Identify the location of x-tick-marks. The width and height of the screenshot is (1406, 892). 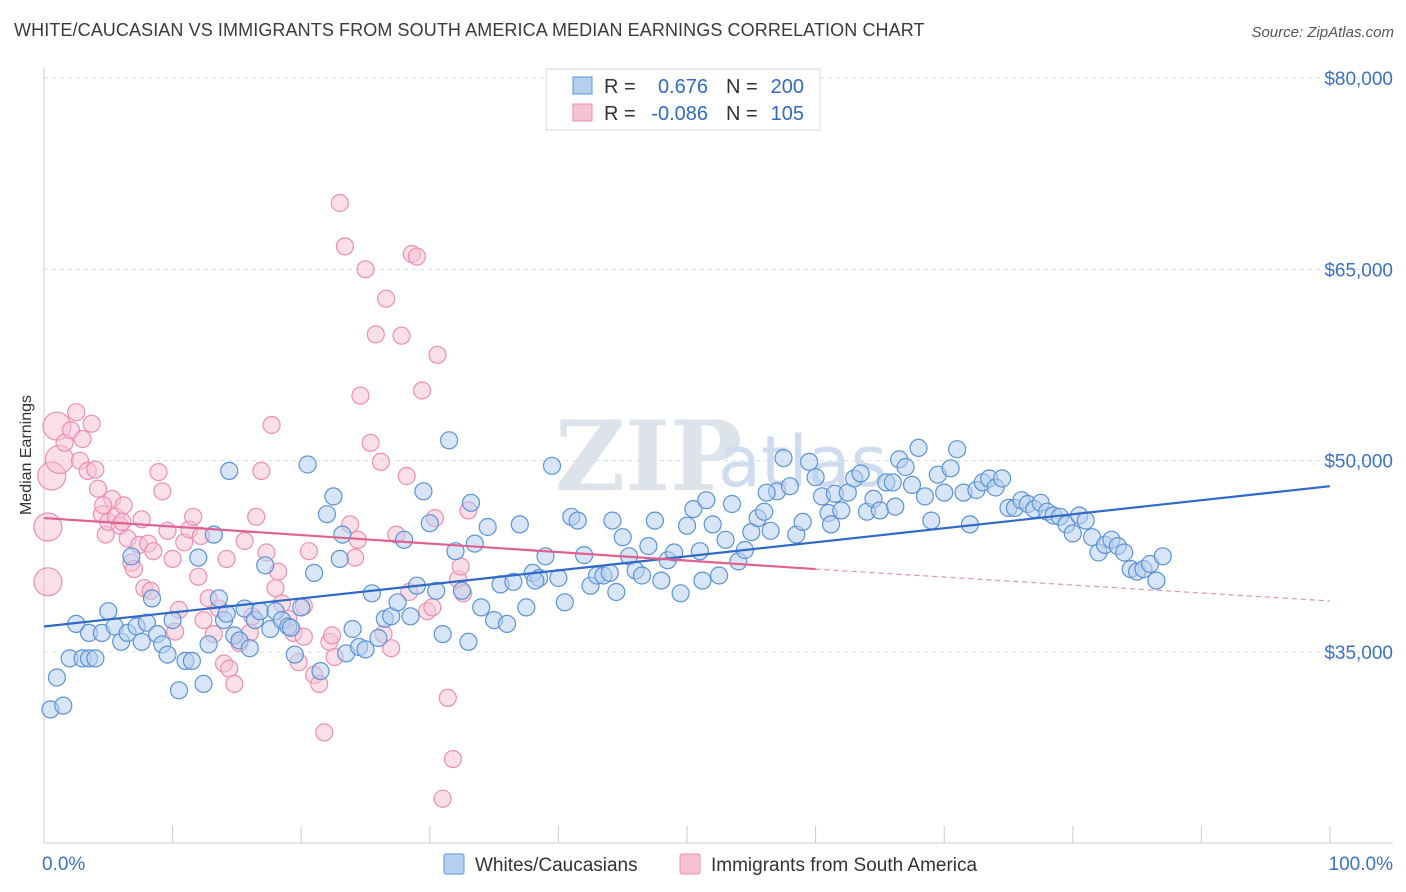
(751, 834).